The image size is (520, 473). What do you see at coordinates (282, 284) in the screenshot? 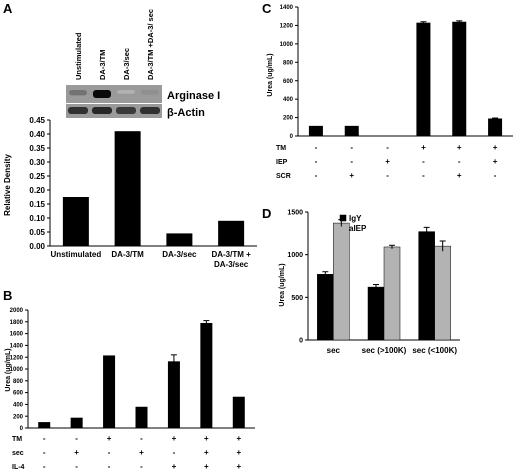
I see `chart-d-ylabel: Urea (ug/mL)` at bounding box center [282, 284].